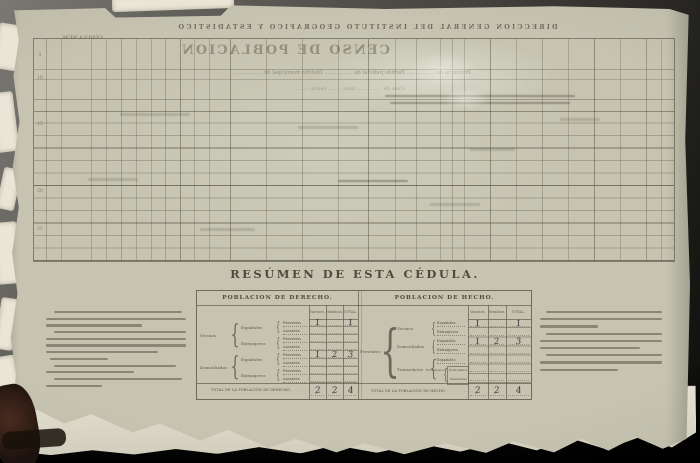 This screenshot has height=463, width=700. What do you see at coordinates (334, 355) in the screenshot?
I see `cell: 2` at bounding box center [334, 355].